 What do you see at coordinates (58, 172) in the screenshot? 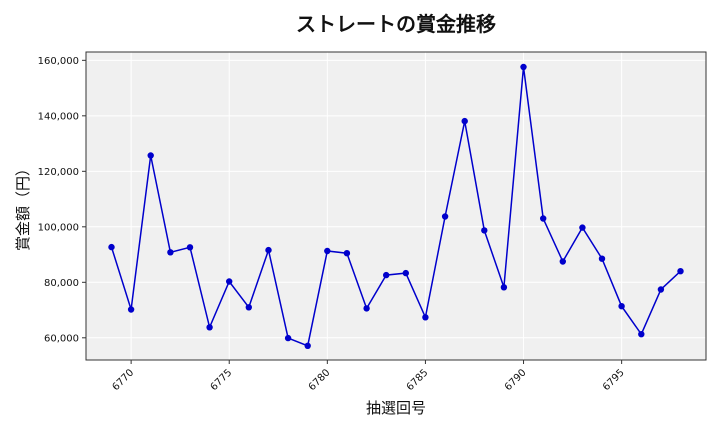
I see `y-tick-label: 120,000` at bounding box center [58, 172].